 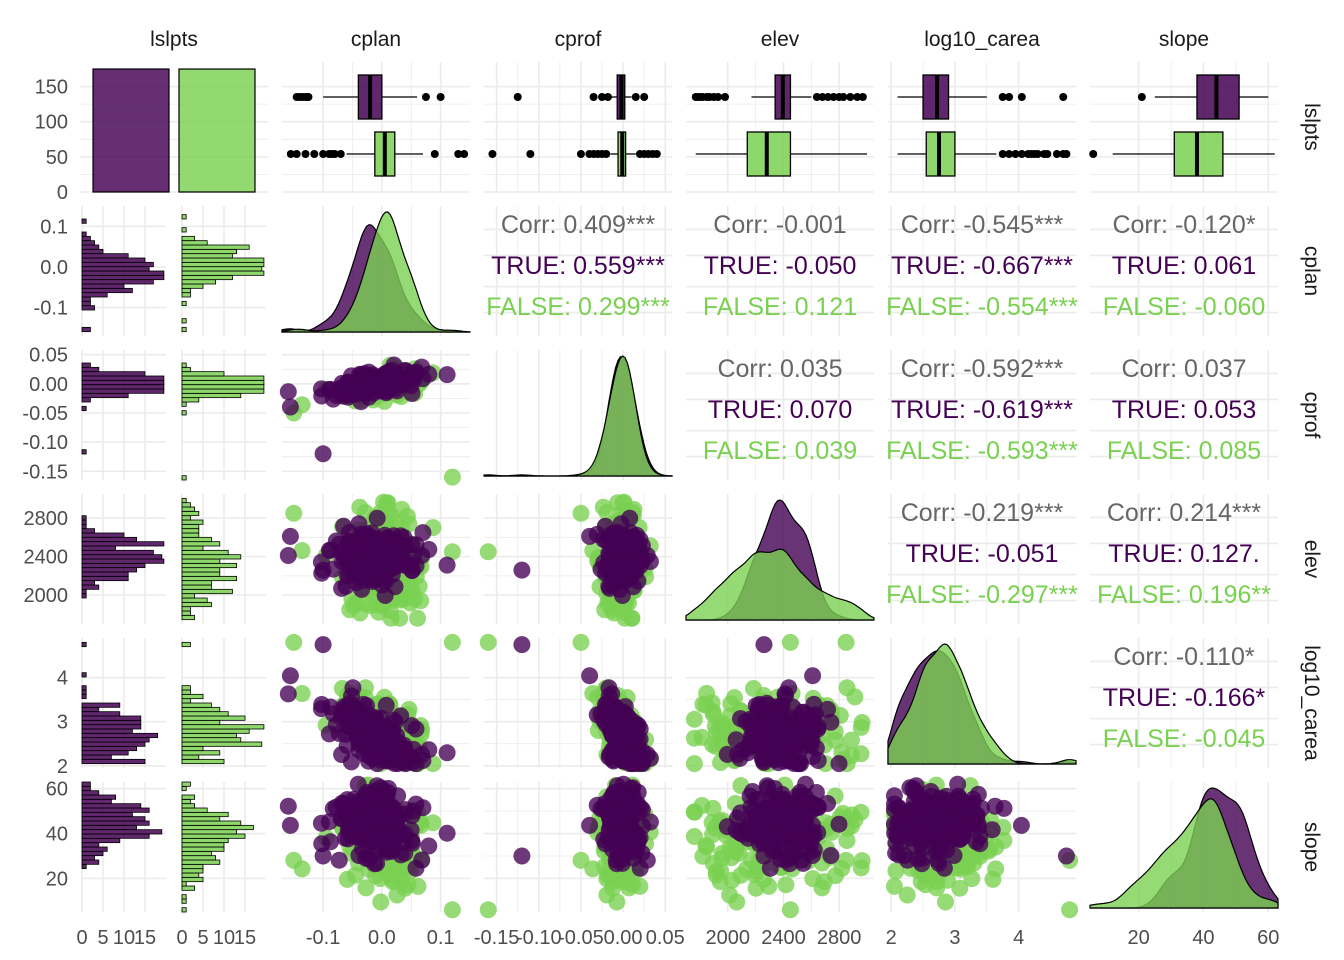 What do you see at coordinates (747, 828) in the screenshot?
I see `scatter-point-slope-elev-TRUE` at bounding box center [747, 828].